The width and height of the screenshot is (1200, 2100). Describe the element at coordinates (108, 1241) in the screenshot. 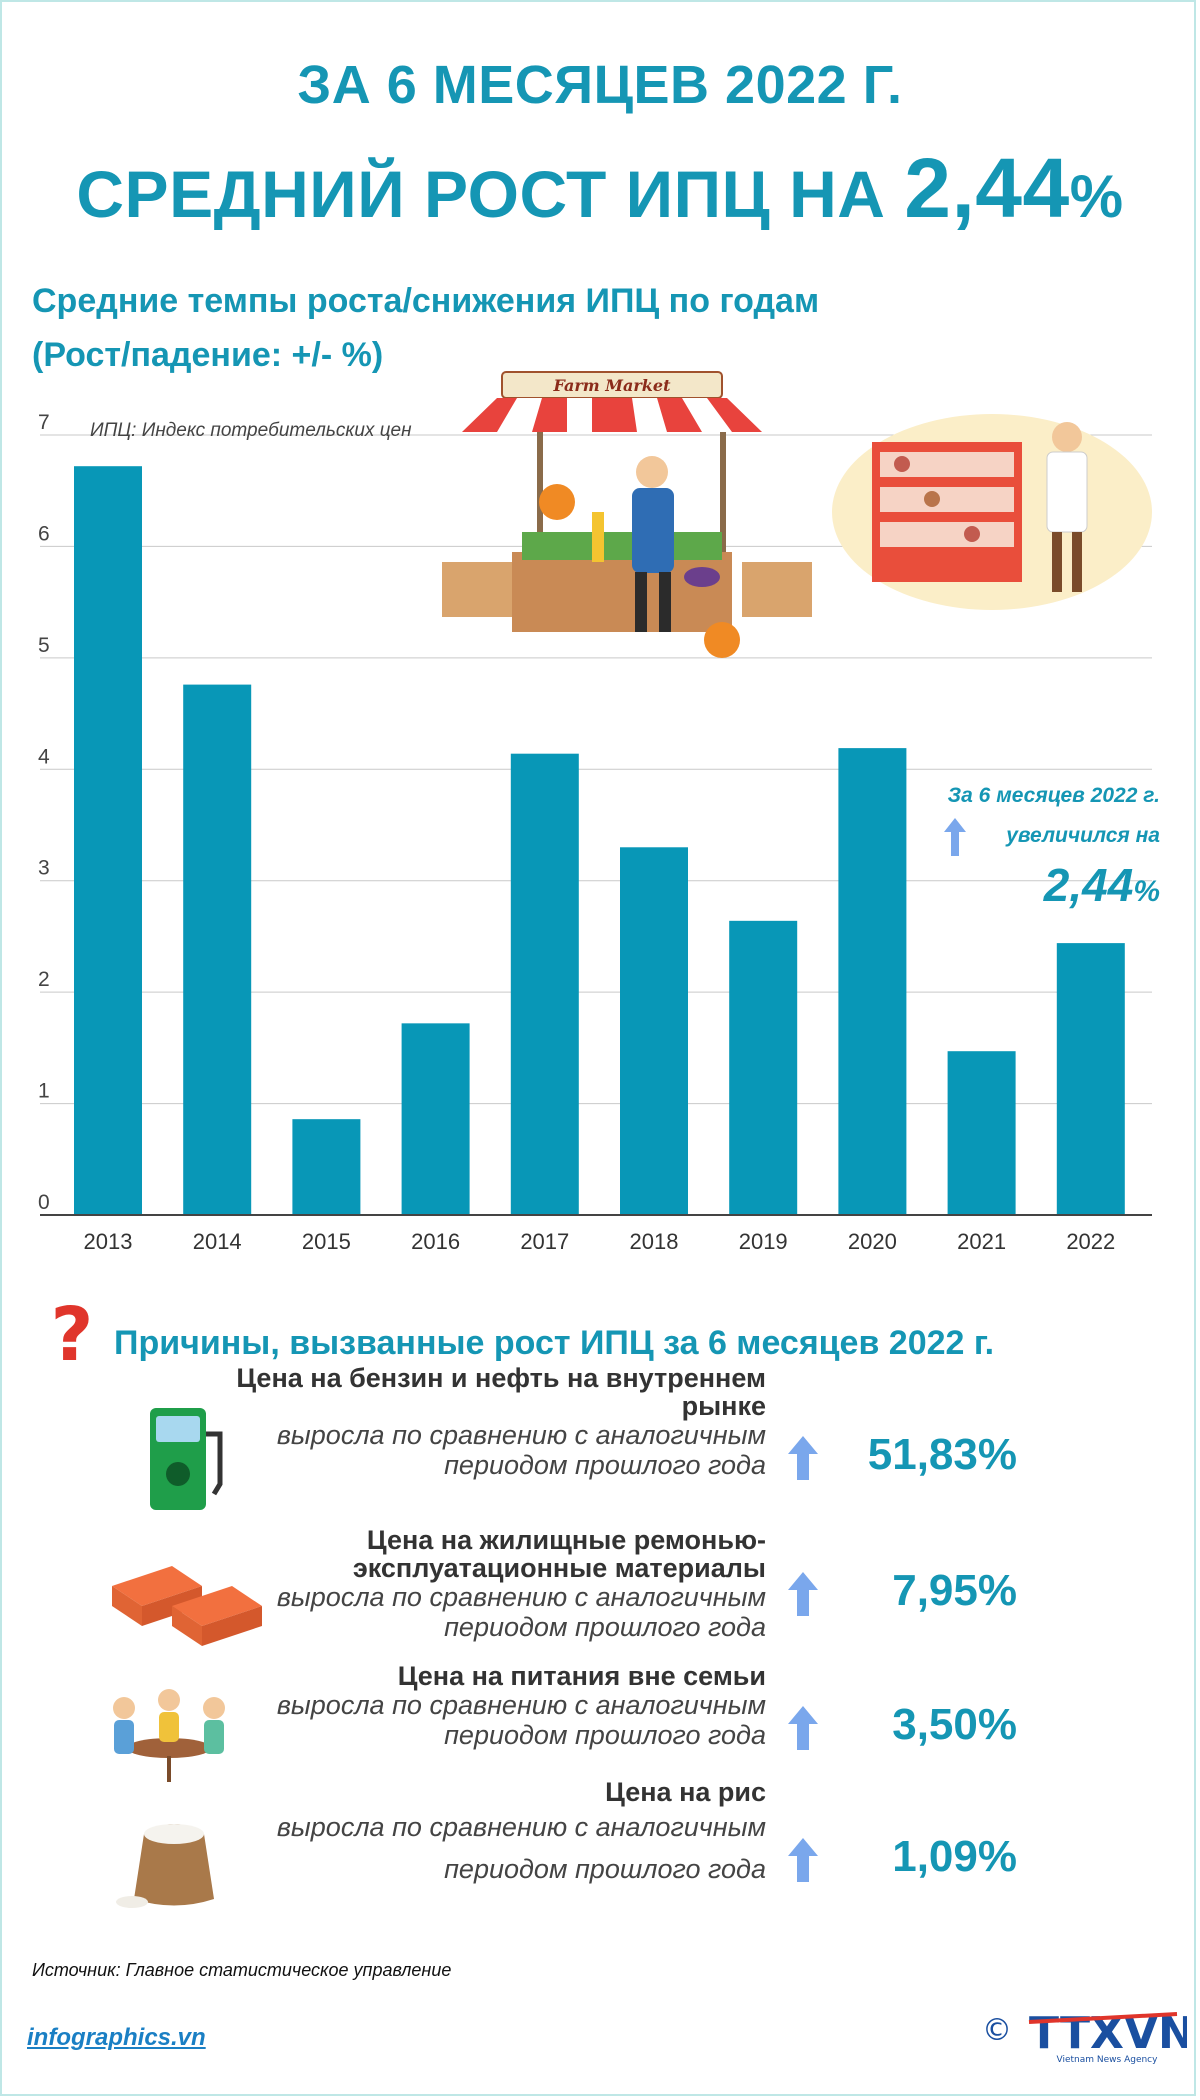

I see `x-tick-label: 2013` at that location.